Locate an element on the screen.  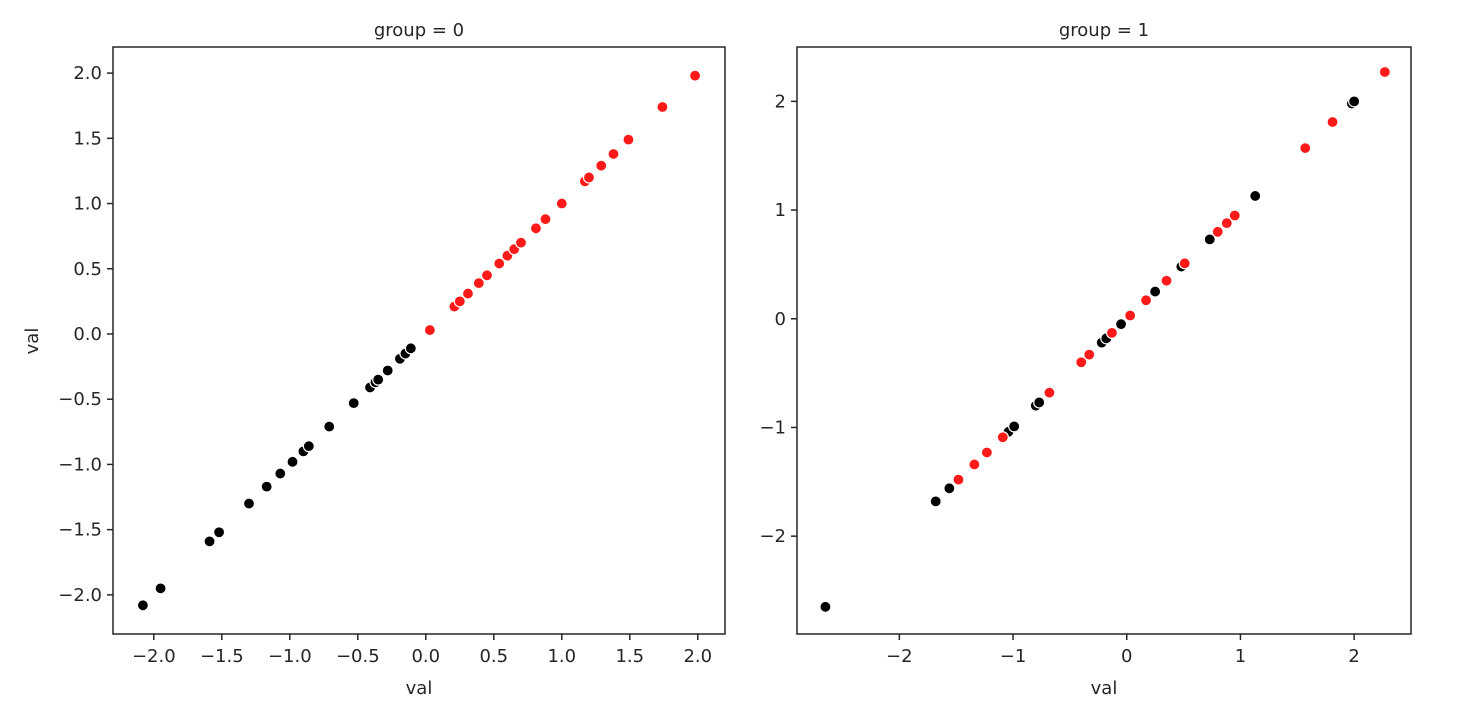
x-tick-label: −1.0 is located at coordinates (290, 656).